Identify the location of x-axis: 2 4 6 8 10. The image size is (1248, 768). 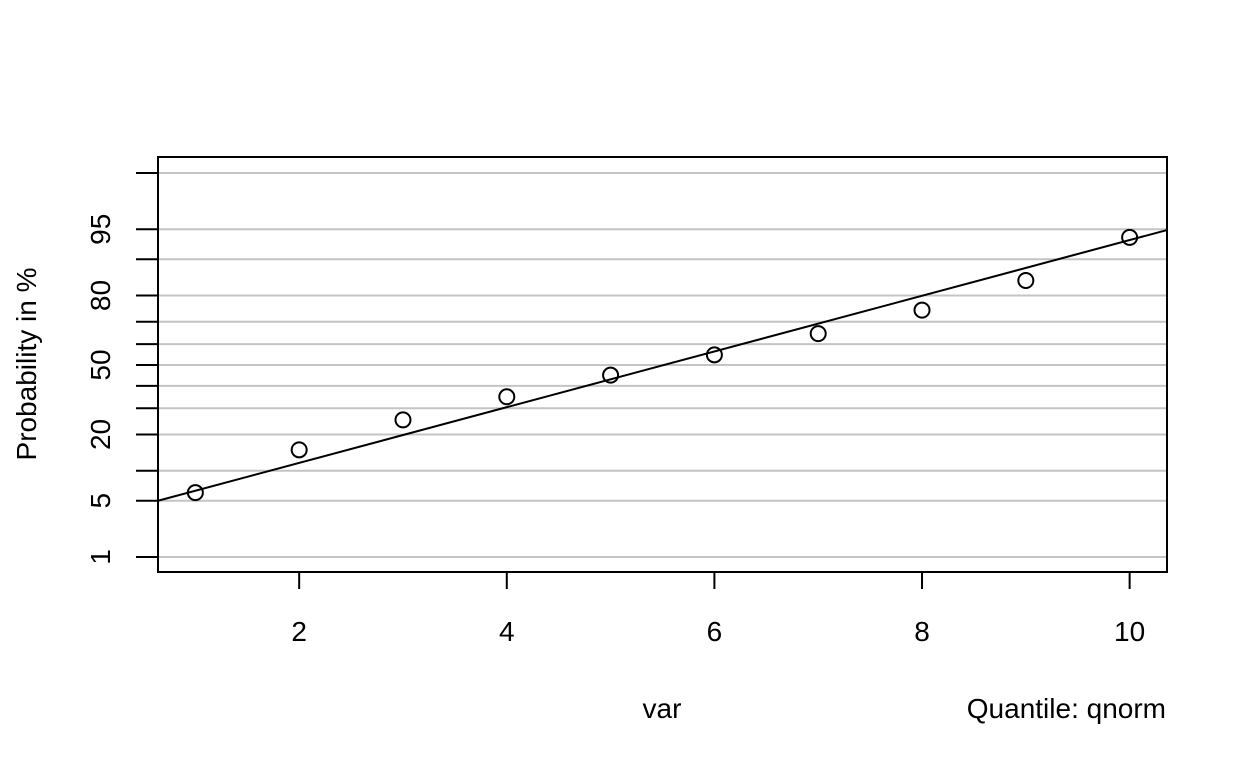
(718, 609).